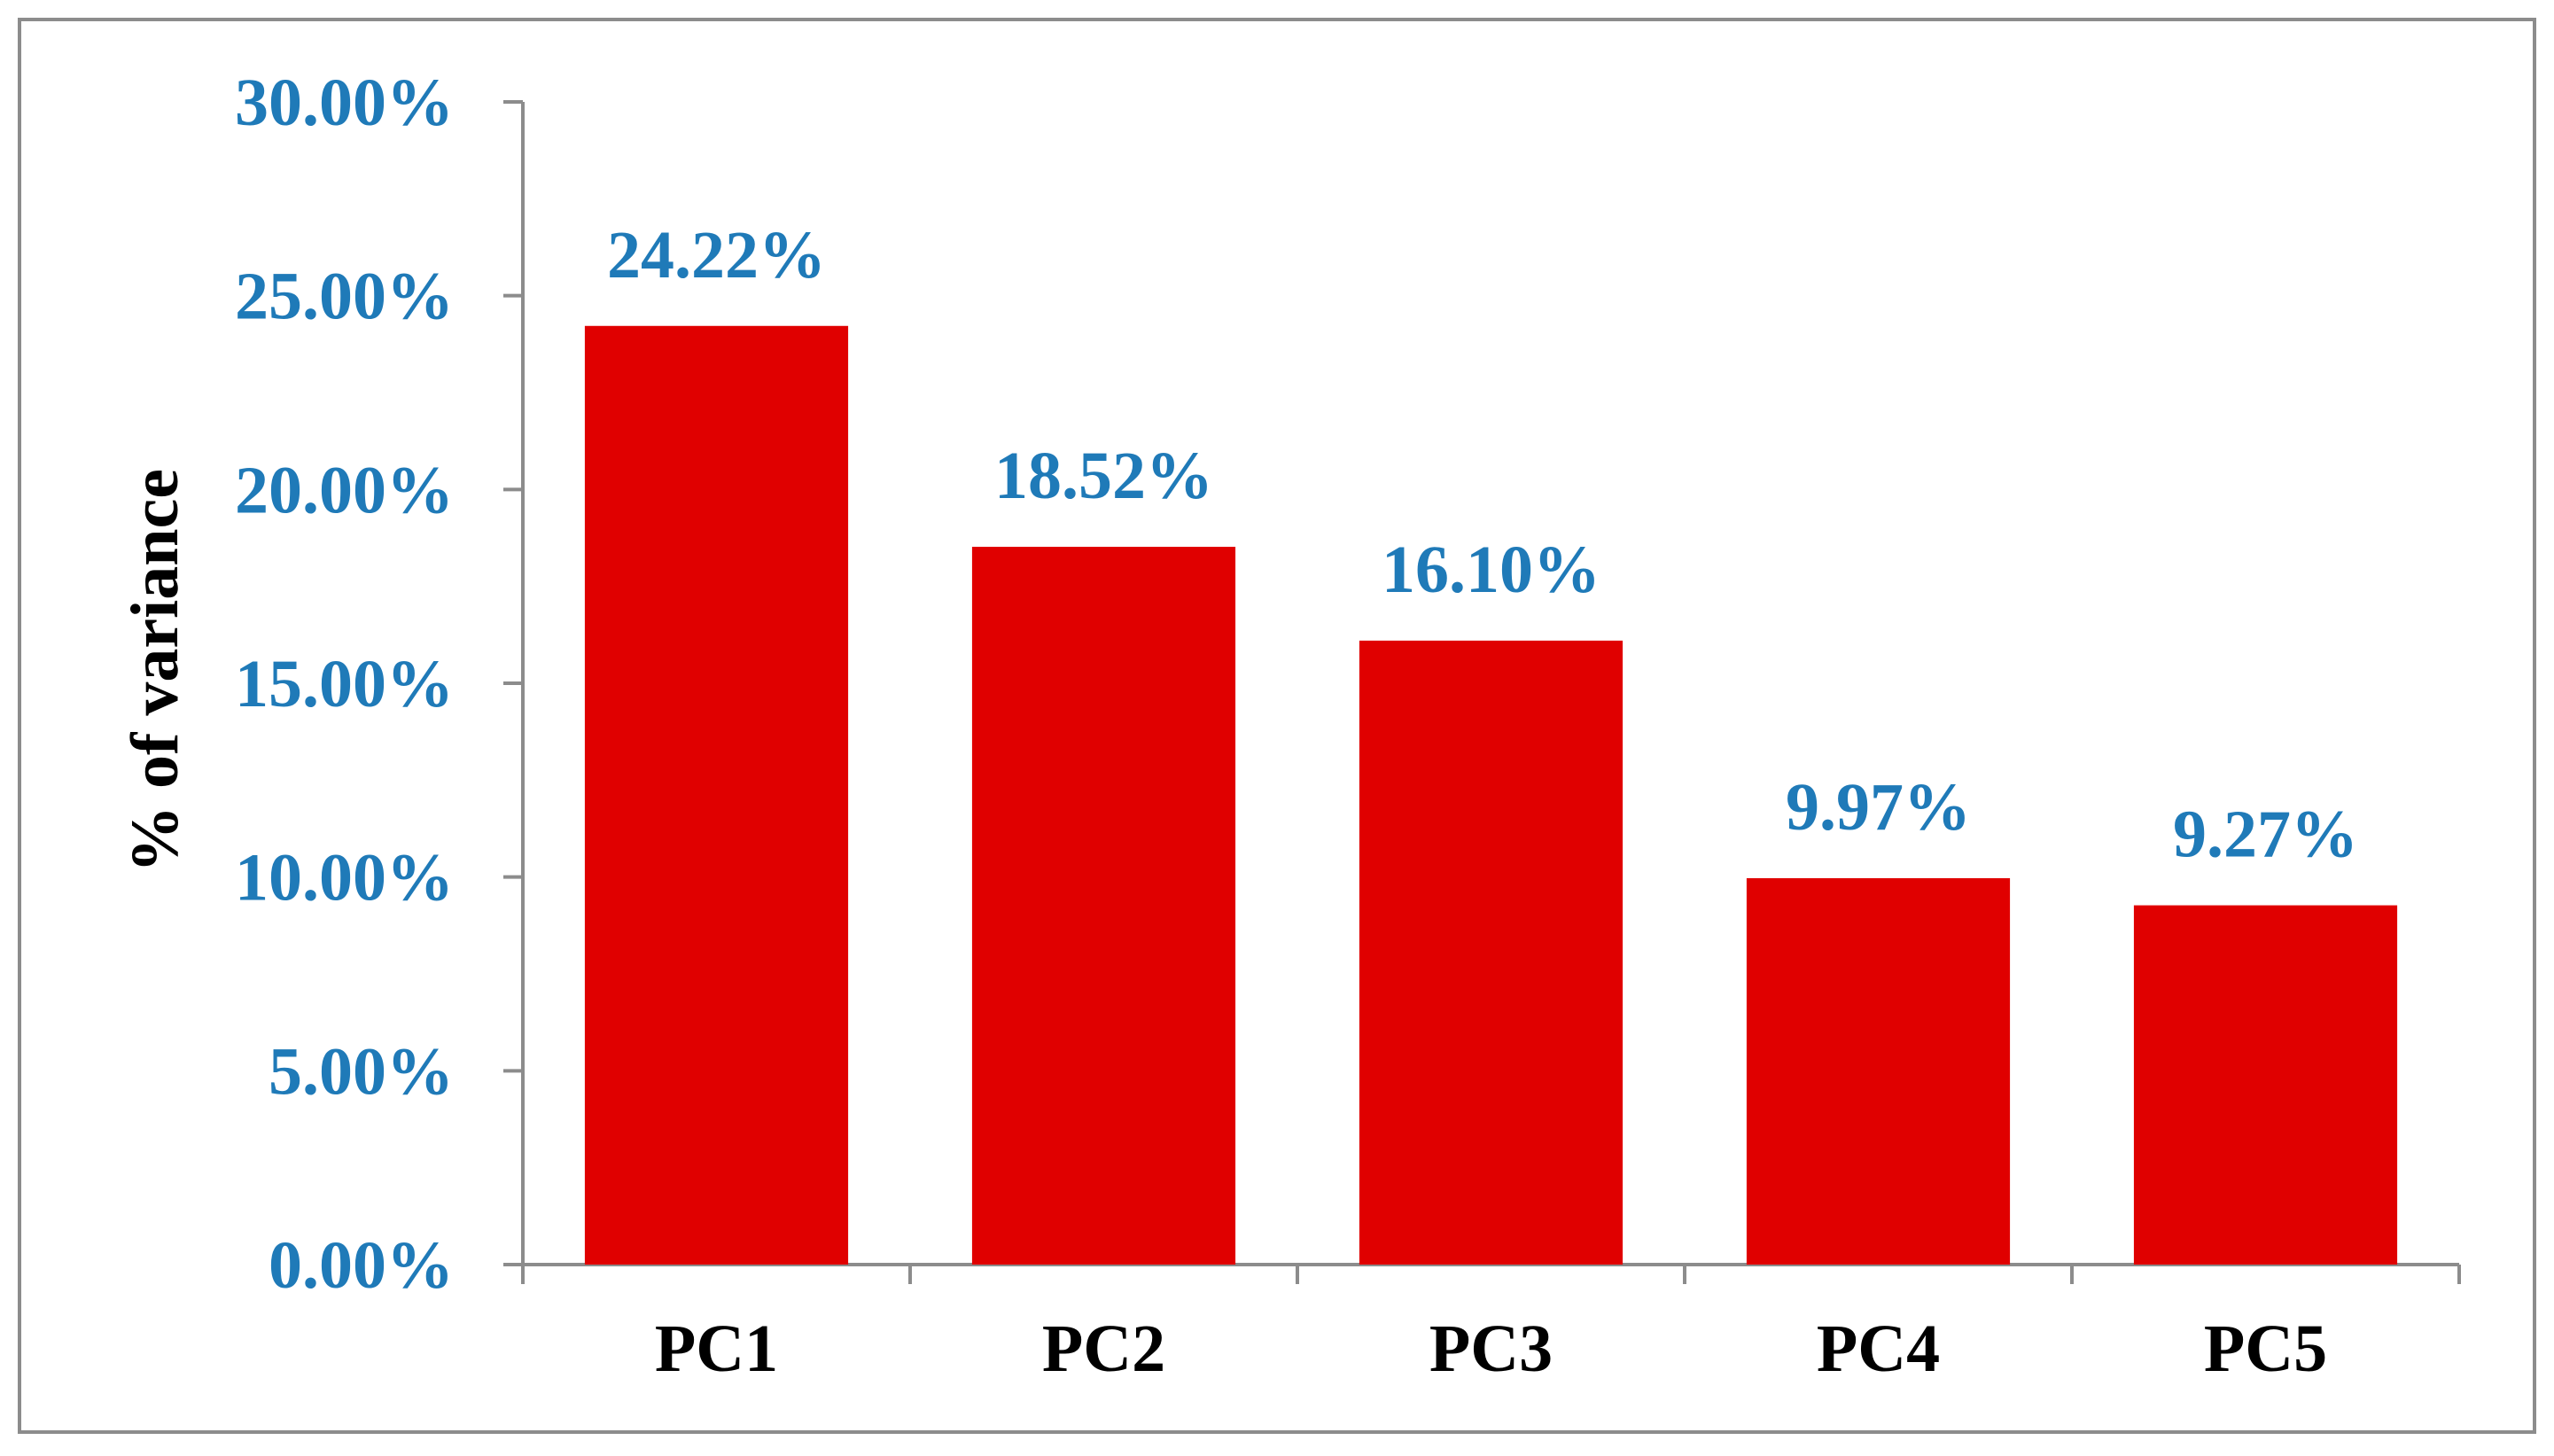  I want to click on bar-pc3, so click(1491, 952).